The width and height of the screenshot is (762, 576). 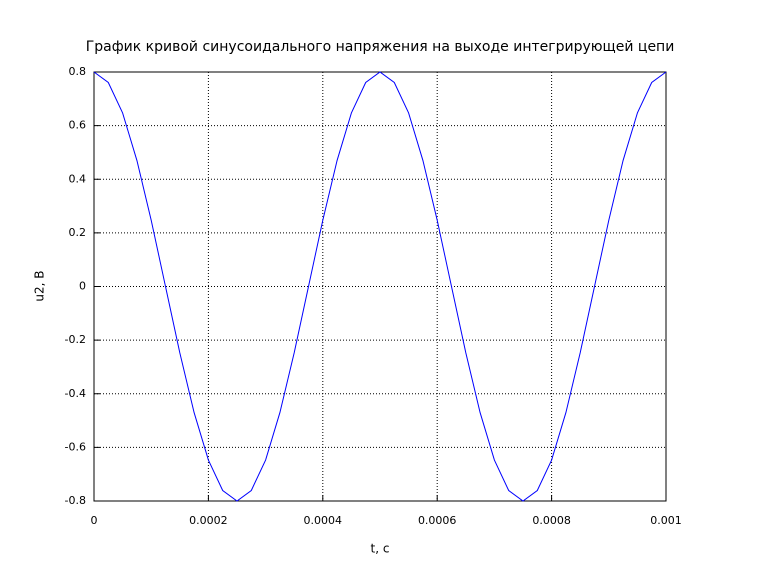 What do you see at coordinates (75, 339) in the screenshot?
I see `y-tick-label: -0.2` at bounding box center [75, 339].